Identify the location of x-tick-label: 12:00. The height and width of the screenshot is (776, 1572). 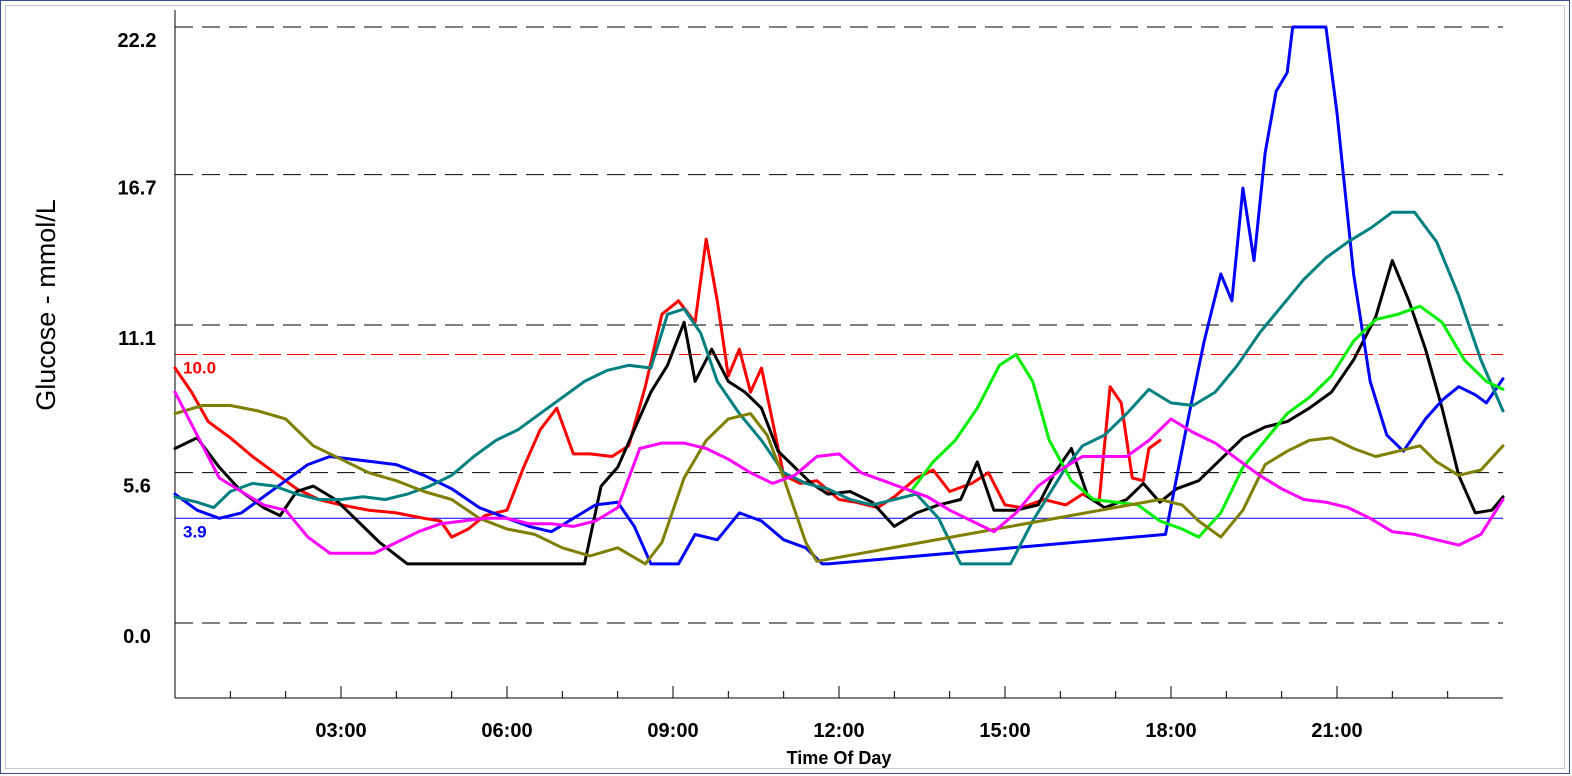
(838, 731).